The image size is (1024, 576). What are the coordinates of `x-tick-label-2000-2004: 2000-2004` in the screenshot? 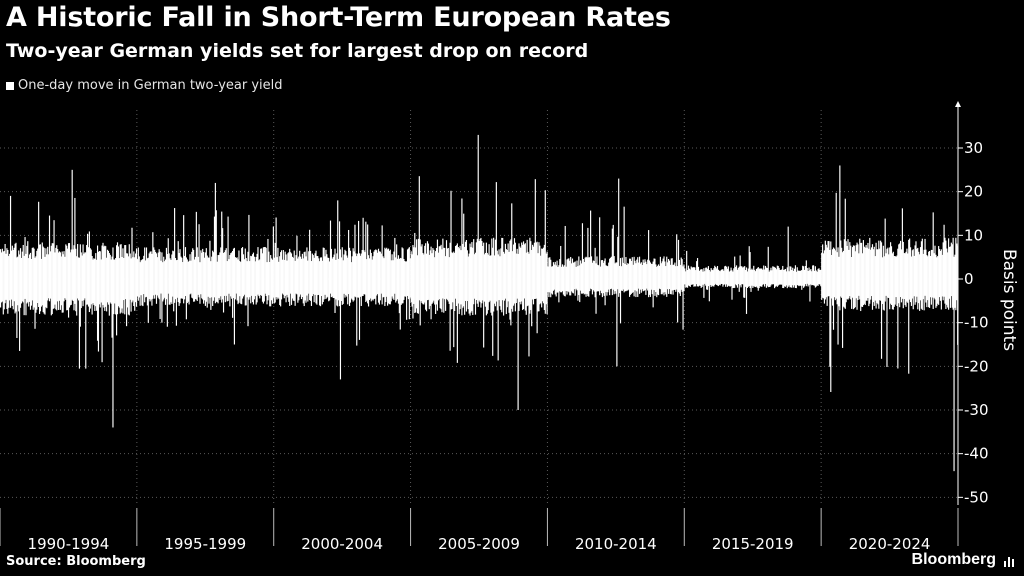 It's located at (342, 544).